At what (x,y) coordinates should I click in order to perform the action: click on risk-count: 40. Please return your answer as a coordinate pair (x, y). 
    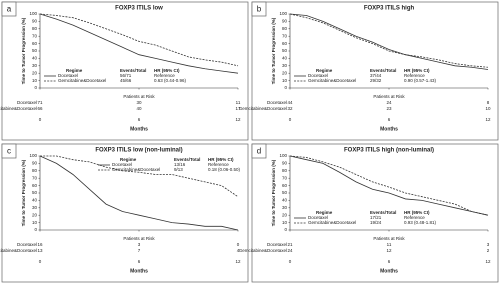
    Looking at the image, I should click on (139, 108).